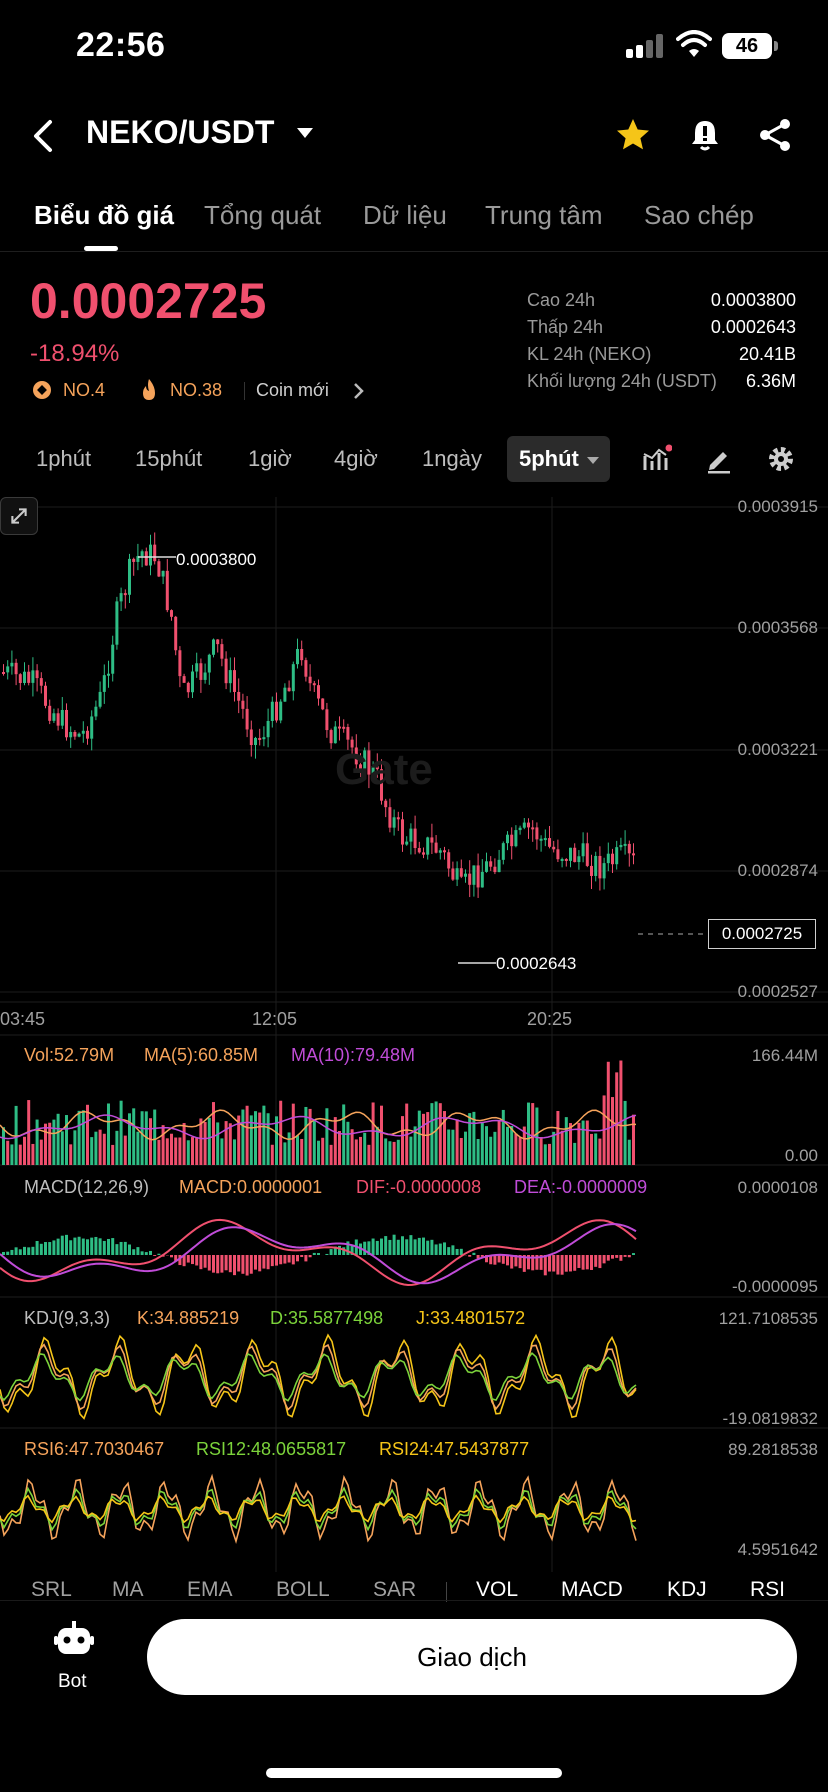 The height and width of the screenshot is (1792, 828). I want to click on indicator-kdj: KDJ, so click(687, 1589).